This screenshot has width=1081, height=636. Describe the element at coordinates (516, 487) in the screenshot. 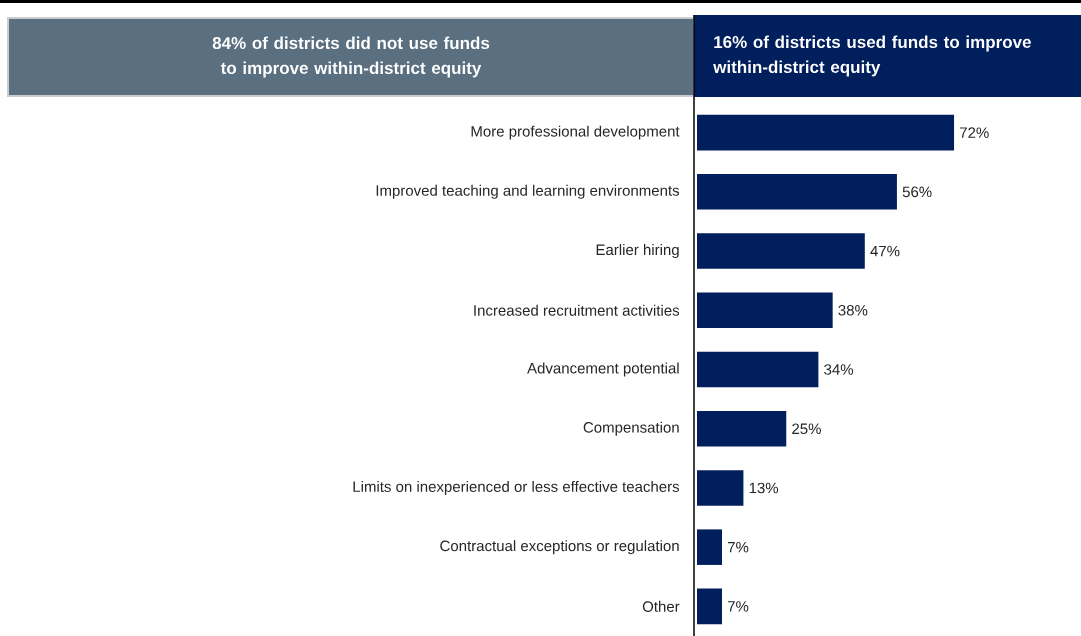

I see `y-tick-label: Limits on inexperienced or less effective teachers` at that location.